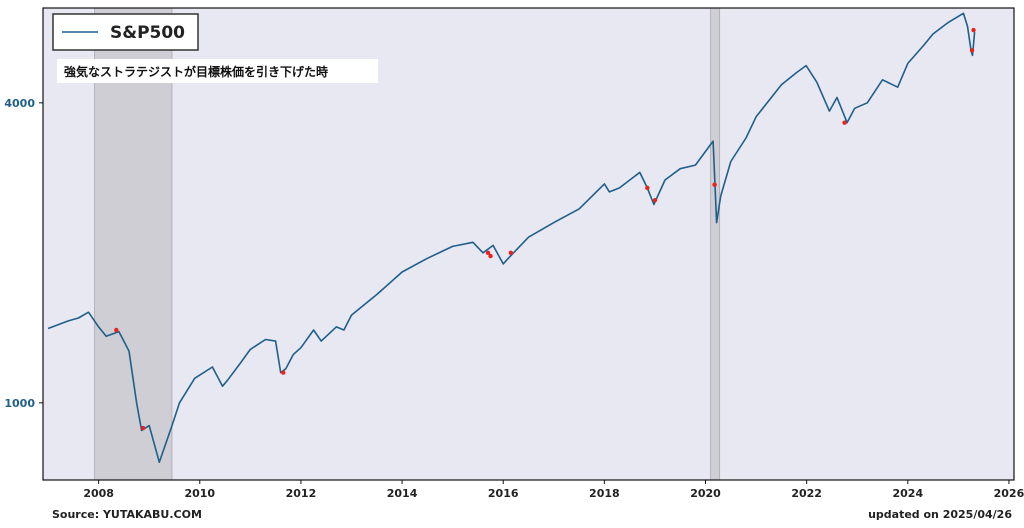  What do you see at coordinates (940, 514) in the screenshot?
I see `updated-text: updated on 2025/04/26` at bounding box center [940, 514].